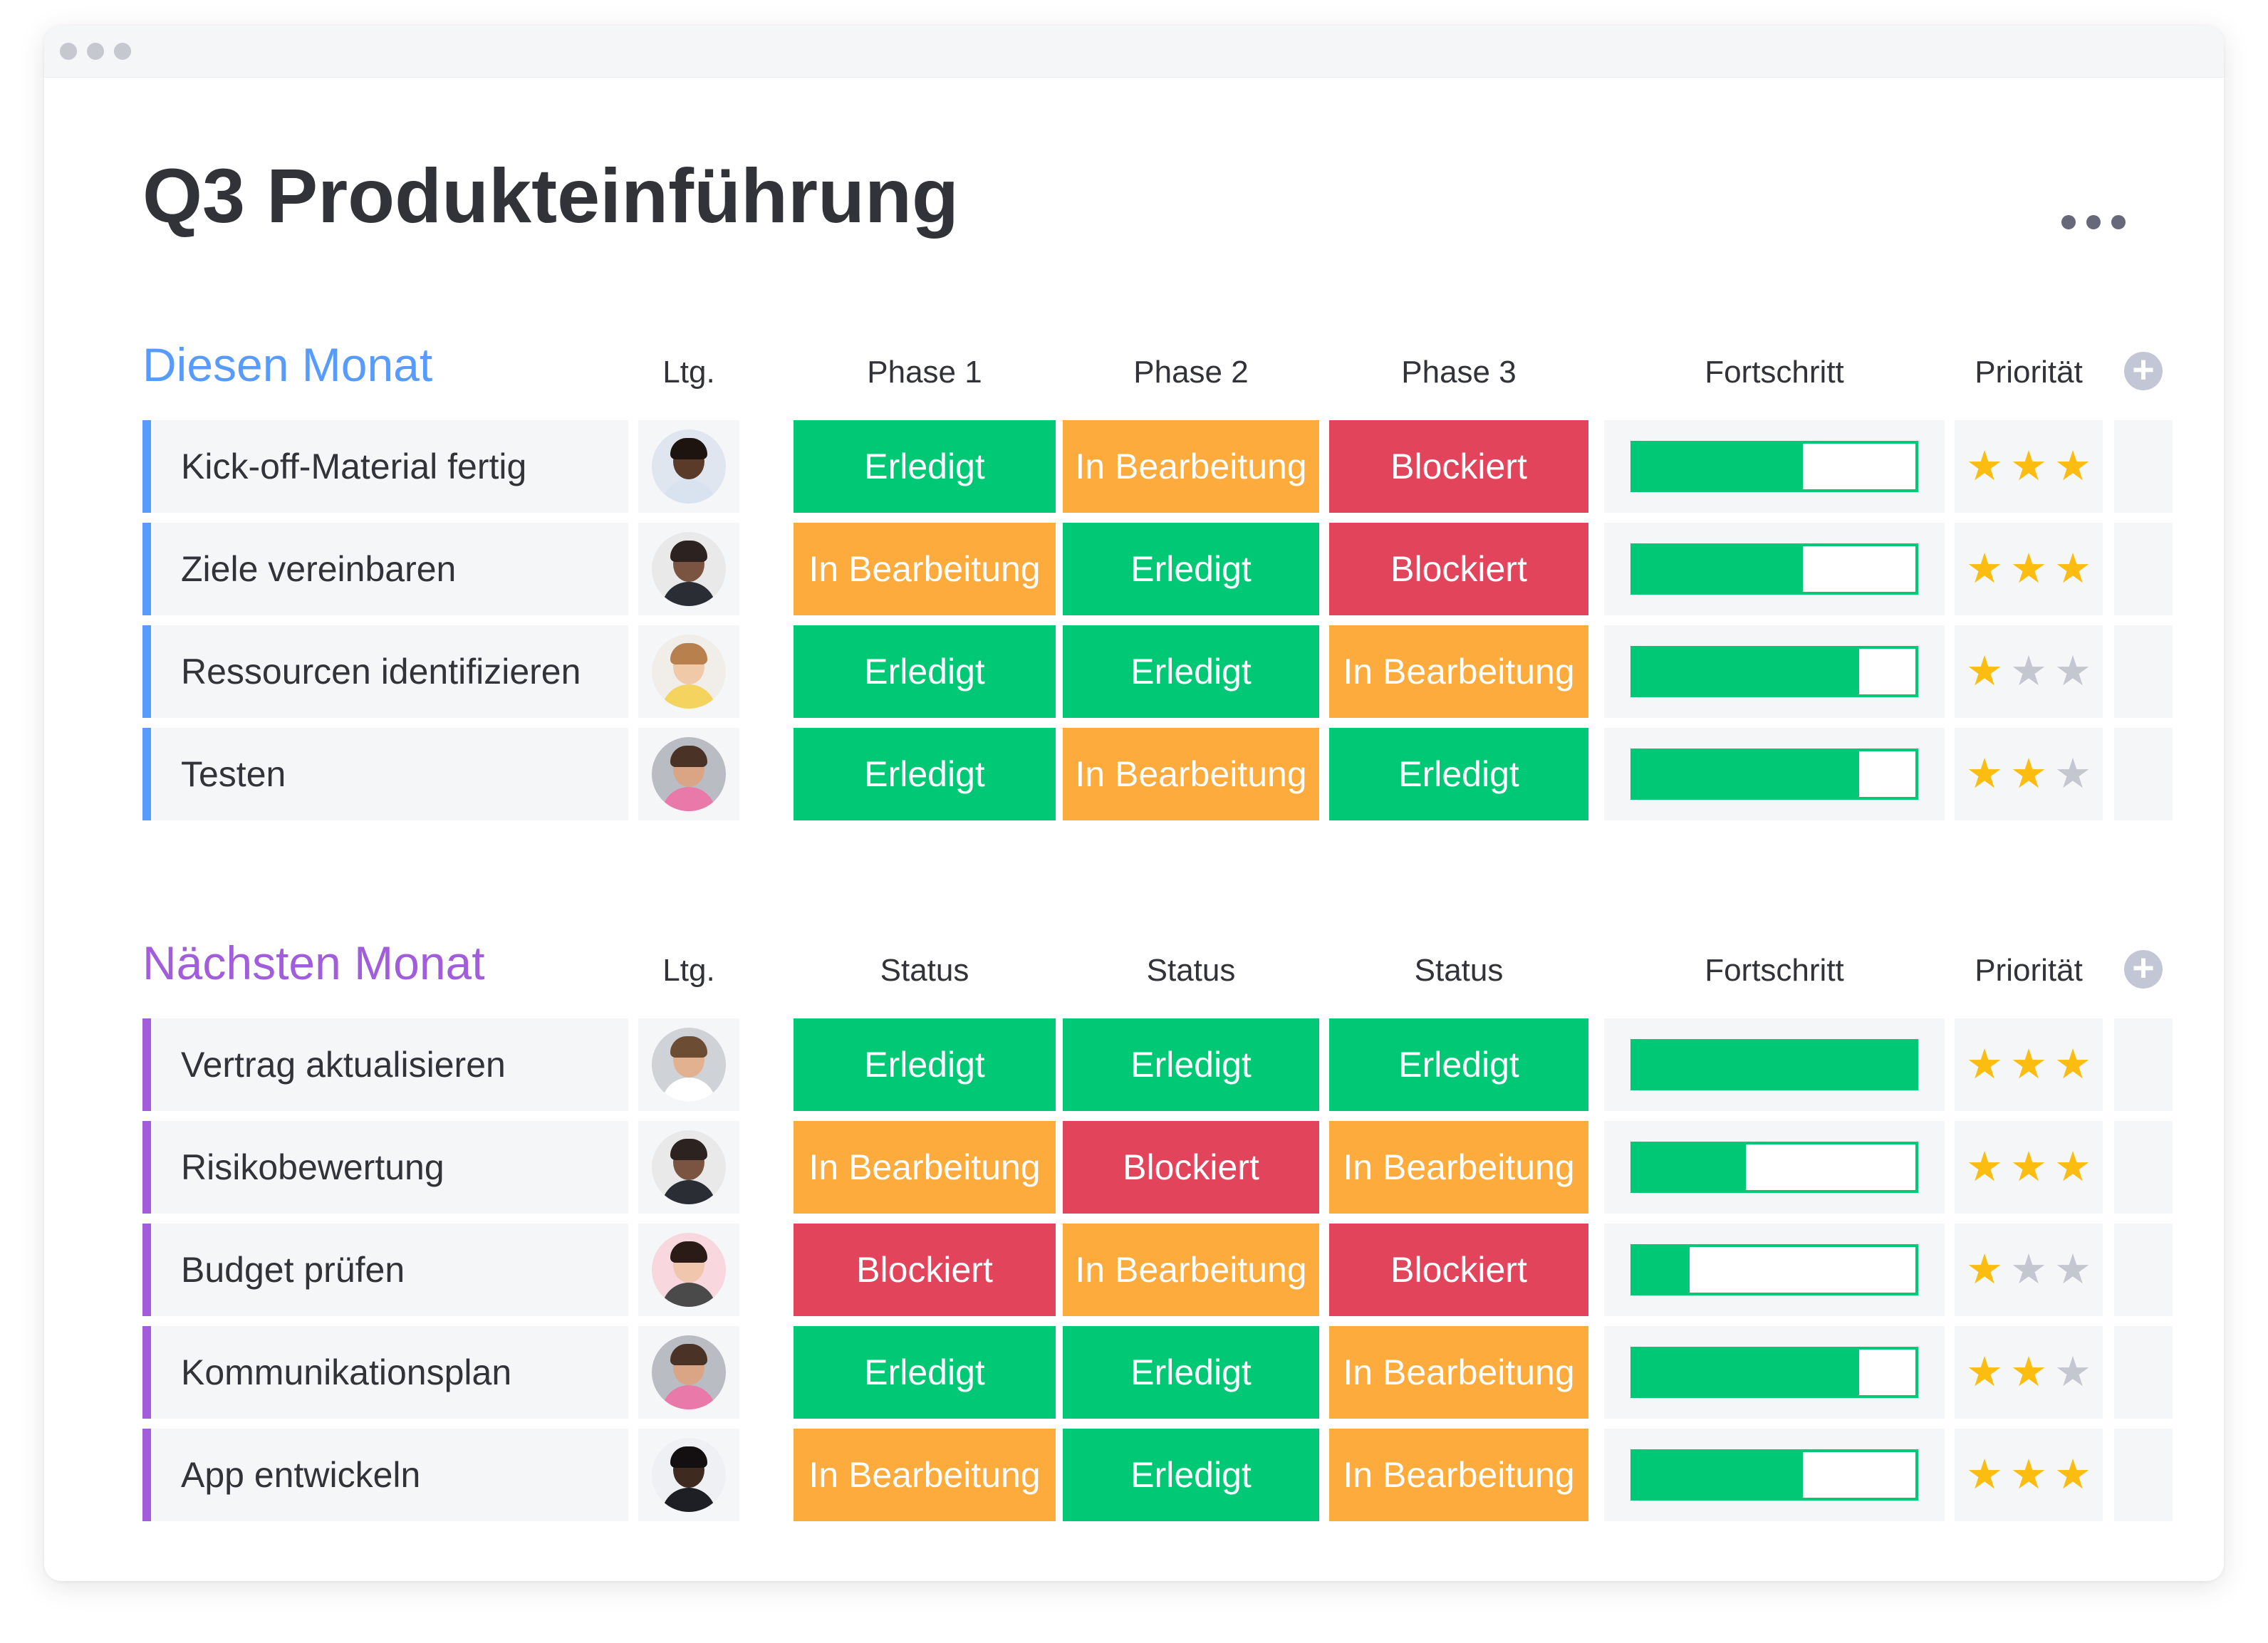 The image size is (2268, 1643). What do you see at coordinates (346, 1372) in the screenshot?
I see `item-name: Kommunikationsplan` at bounding box center [346, 1372].